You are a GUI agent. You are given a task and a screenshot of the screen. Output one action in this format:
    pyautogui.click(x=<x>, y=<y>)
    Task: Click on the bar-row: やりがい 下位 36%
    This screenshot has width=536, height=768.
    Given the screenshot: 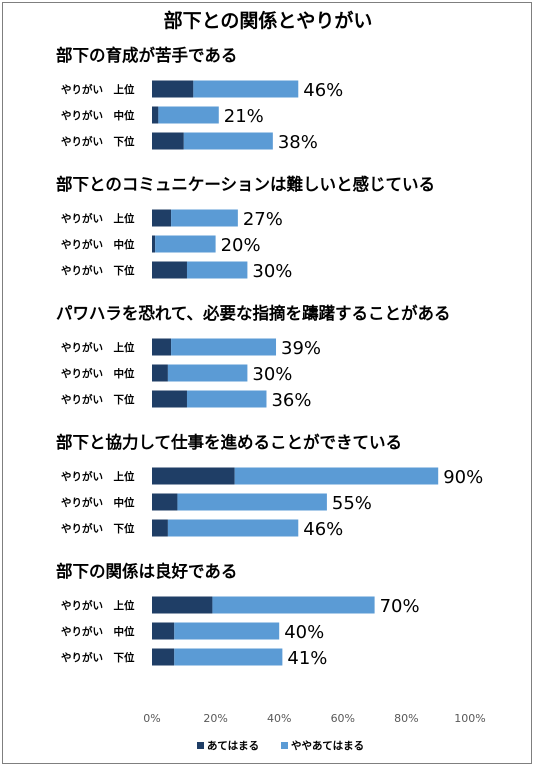 What is the action you would take?
    pyautogui.click(x=186, y=400)
    